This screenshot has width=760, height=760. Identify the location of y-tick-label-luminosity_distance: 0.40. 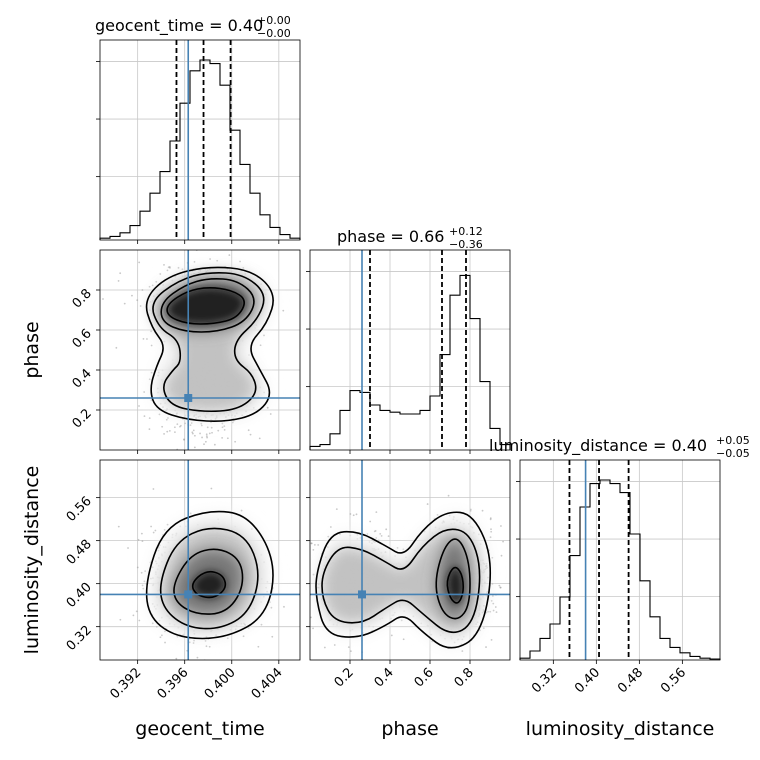
(79, 595).